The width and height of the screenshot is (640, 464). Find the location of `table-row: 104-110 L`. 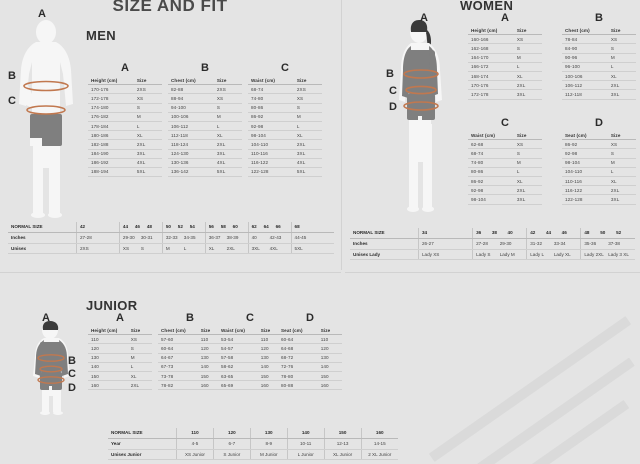

table-row: 104-110 L is located at coordinates (599, 172).